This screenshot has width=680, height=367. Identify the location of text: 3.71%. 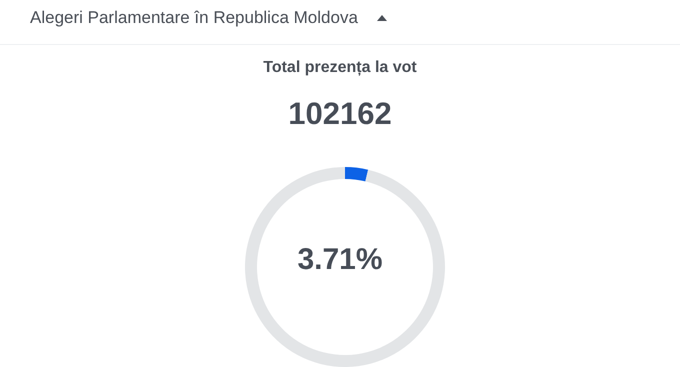
(340, 260).